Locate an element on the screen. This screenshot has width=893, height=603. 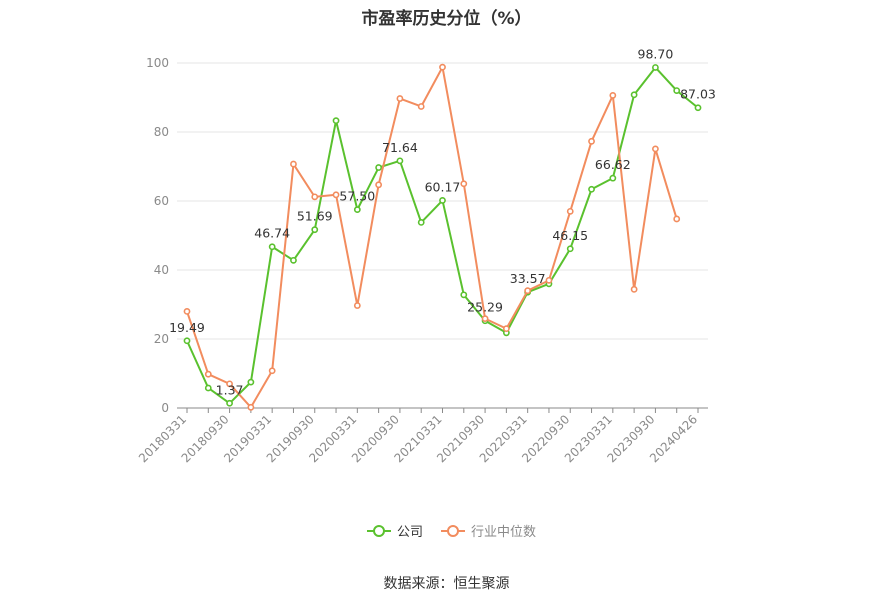
data-label: 33.57 is located at coordinates (528, 278).